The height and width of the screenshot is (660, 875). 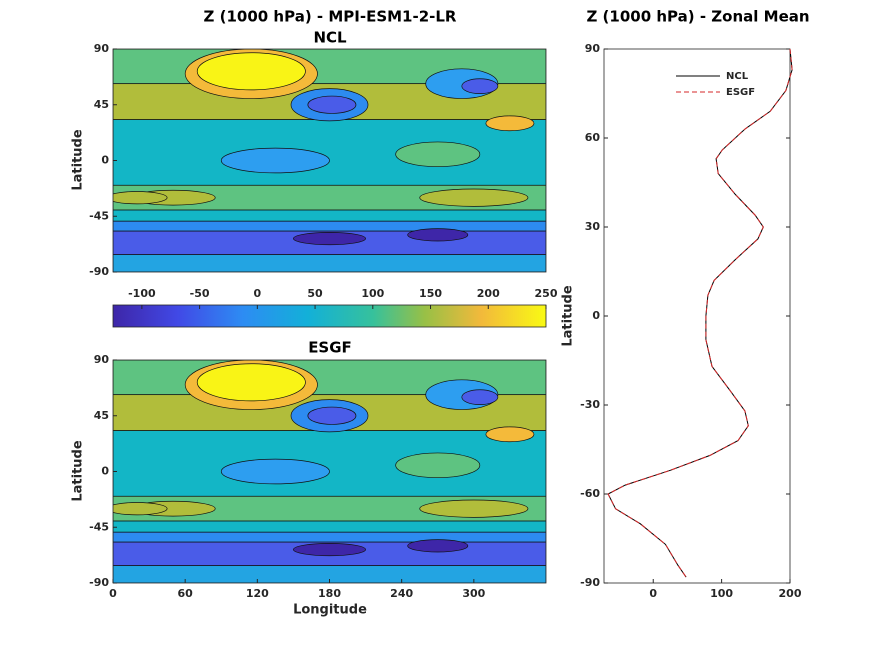 I want to click on colorbar-tick-label: 250, so click(x=546, y=293).